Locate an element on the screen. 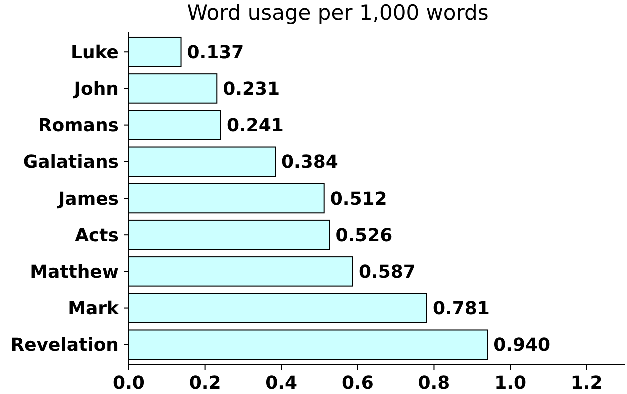 The image size is (627, 394). y-tick-label: Acts is located at coordinates (97, 235).